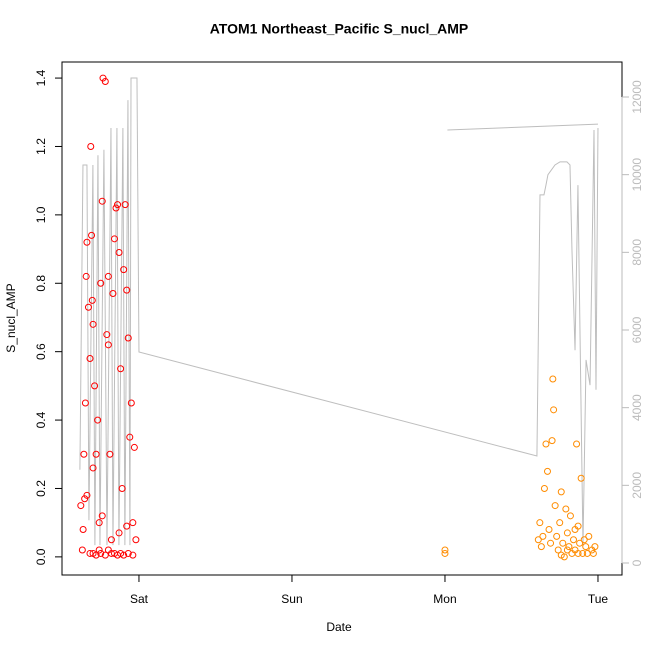 The height and width of the screenshot is (650, 650). Describe the element at coordinates (41, 556) in the screenshot. I see `y-tick-label: 0.0` at that location.